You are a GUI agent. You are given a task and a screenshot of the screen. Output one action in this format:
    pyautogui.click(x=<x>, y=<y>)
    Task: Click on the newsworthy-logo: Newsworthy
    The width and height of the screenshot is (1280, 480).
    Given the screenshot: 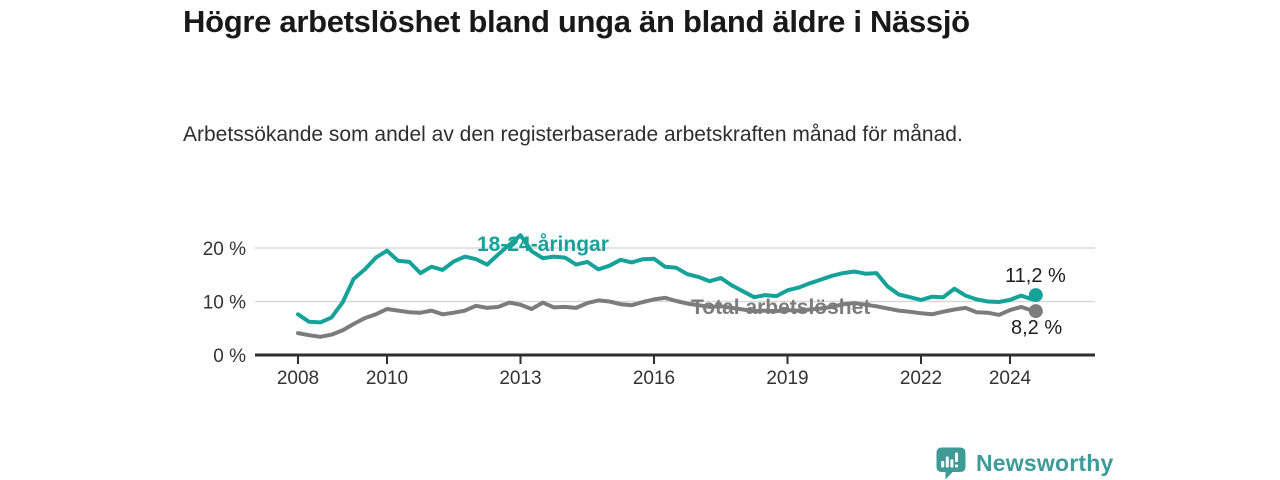 What is the action you would take?
    pyautogui.click(x=1023, y=463)
    